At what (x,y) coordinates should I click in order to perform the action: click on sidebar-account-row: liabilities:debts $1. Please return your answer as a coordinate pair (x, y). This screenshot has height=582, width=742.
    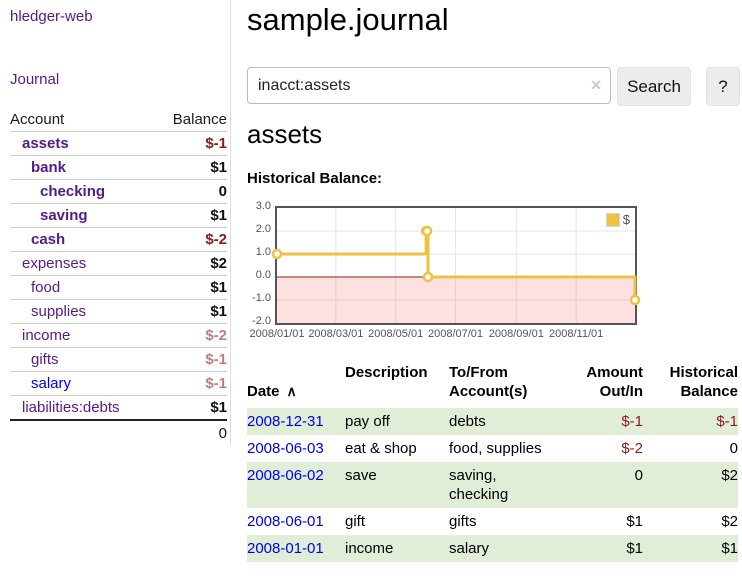
    Looking at the image, I should click on (118, 407).